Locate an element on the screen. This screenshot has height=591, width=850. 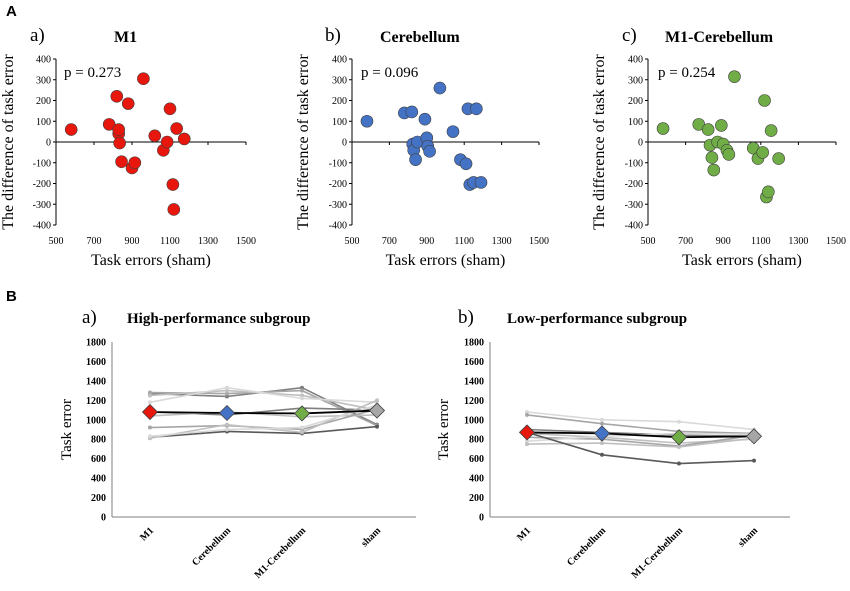
chart-title: Cerebellum is located at coordinates (420, 37).